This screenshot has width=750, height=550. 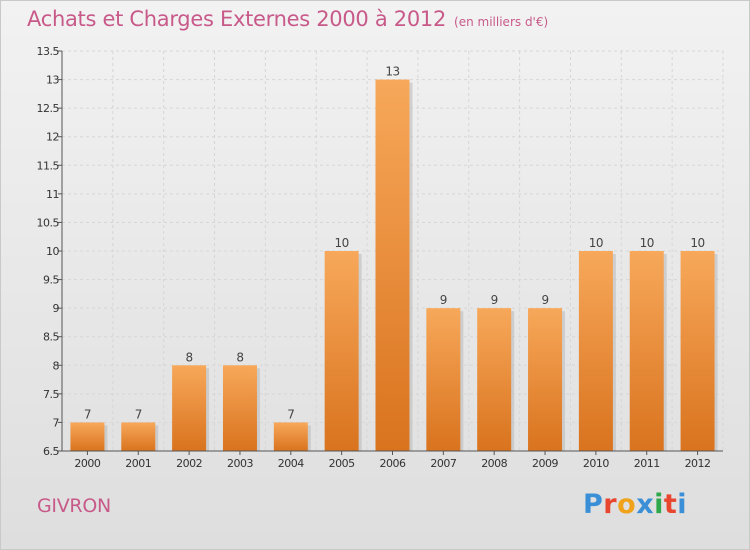 What do you see at coordinates (56, 422) in the screenshot?
I see `y-tick-label: 7` at bounding box center [56, 422].